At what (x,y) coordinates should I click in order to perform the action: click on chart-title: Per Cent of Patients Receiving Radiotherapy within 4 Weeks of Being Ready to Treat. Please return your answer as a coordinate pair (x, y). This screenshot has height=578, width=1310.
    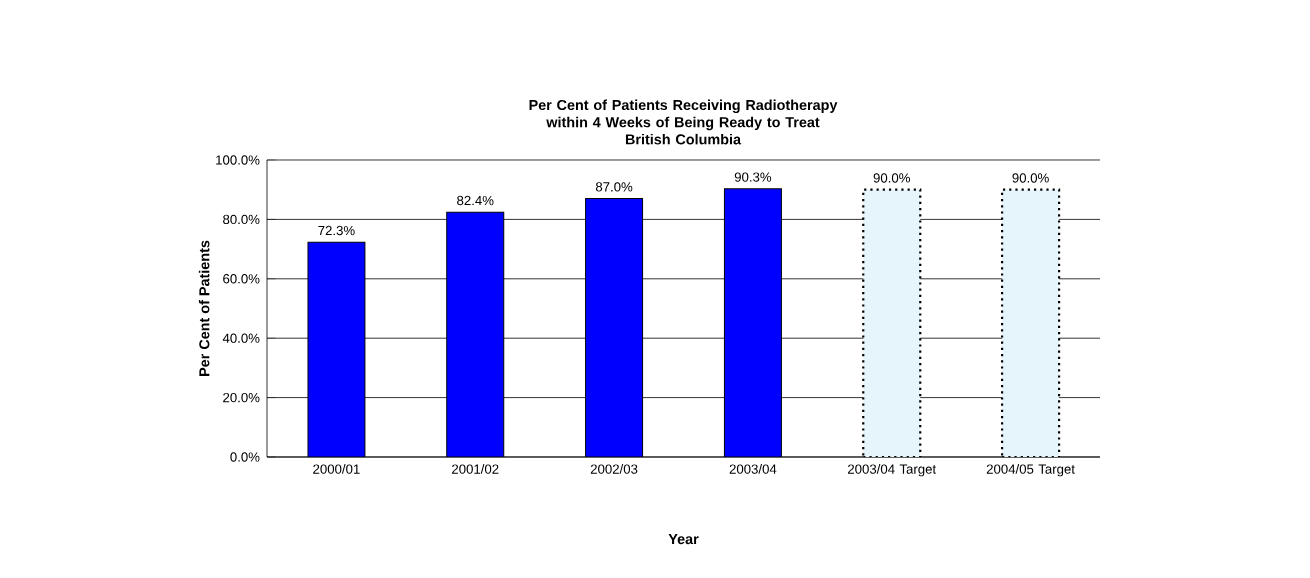
    Looking at the image, I should click on (683, 115).